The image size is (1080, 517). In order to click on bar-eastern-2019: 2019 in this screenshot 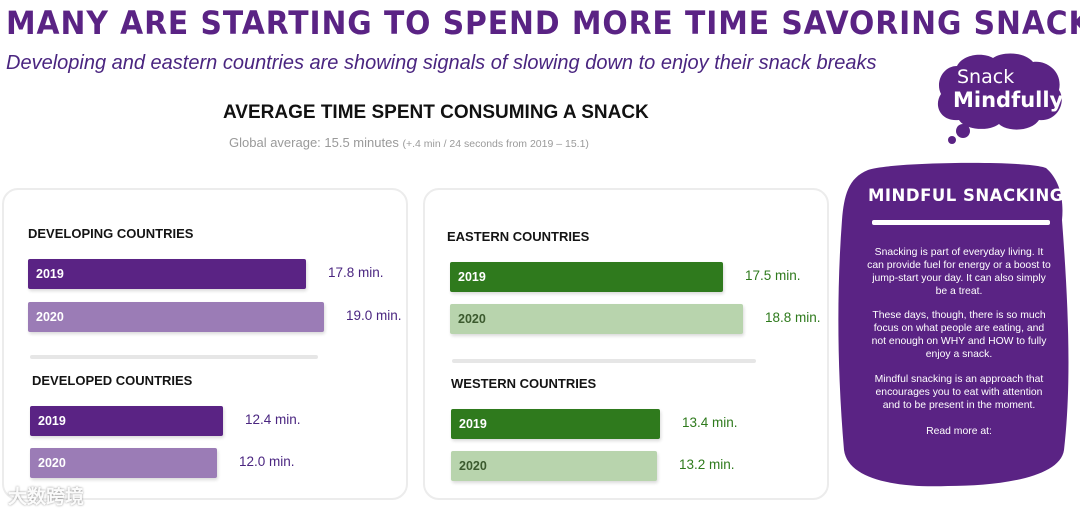, I will do `click(586, 277)`.